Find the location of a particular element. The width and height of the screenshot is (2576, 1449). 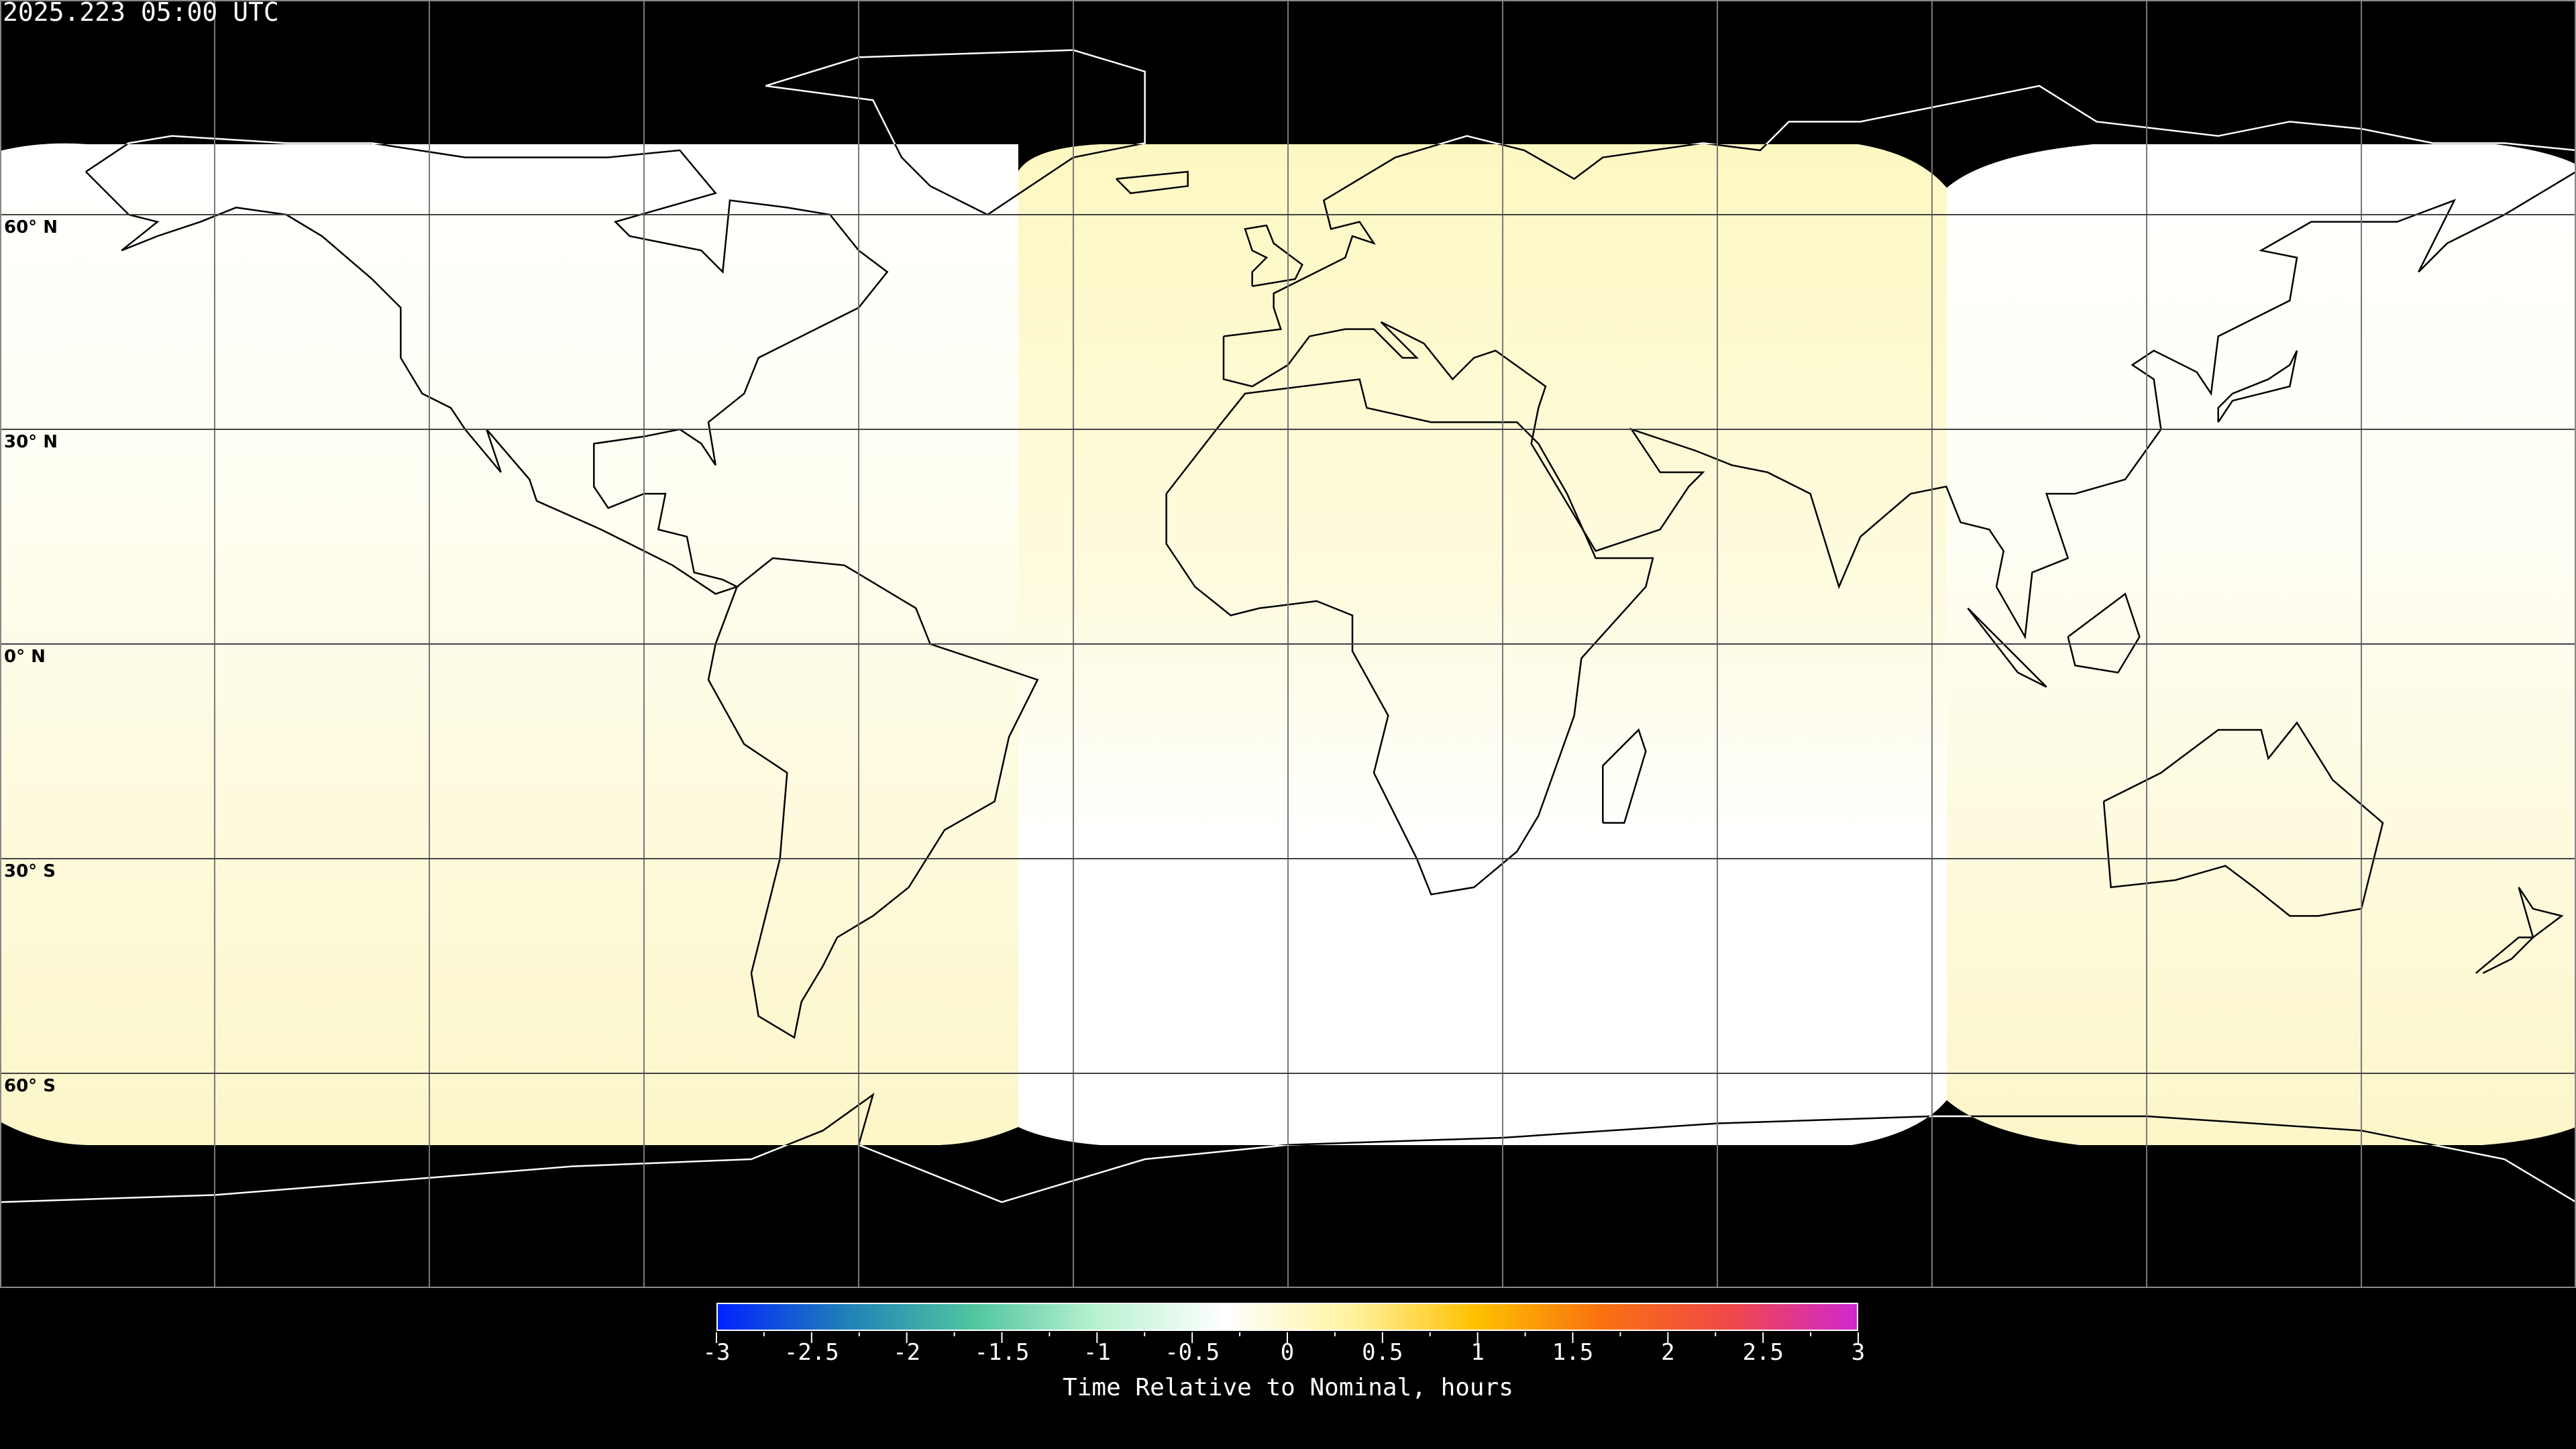

coastline-madagascar is located at coordinates (1624, 776).